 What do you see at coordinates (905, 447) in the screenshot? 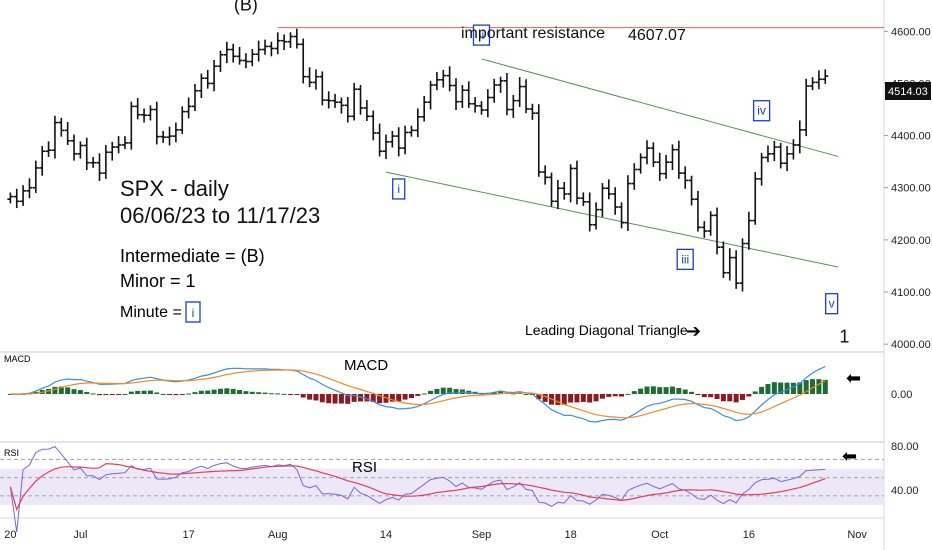
I see `rsi-tick-80: 80.00` at bounding box center [905, 447].